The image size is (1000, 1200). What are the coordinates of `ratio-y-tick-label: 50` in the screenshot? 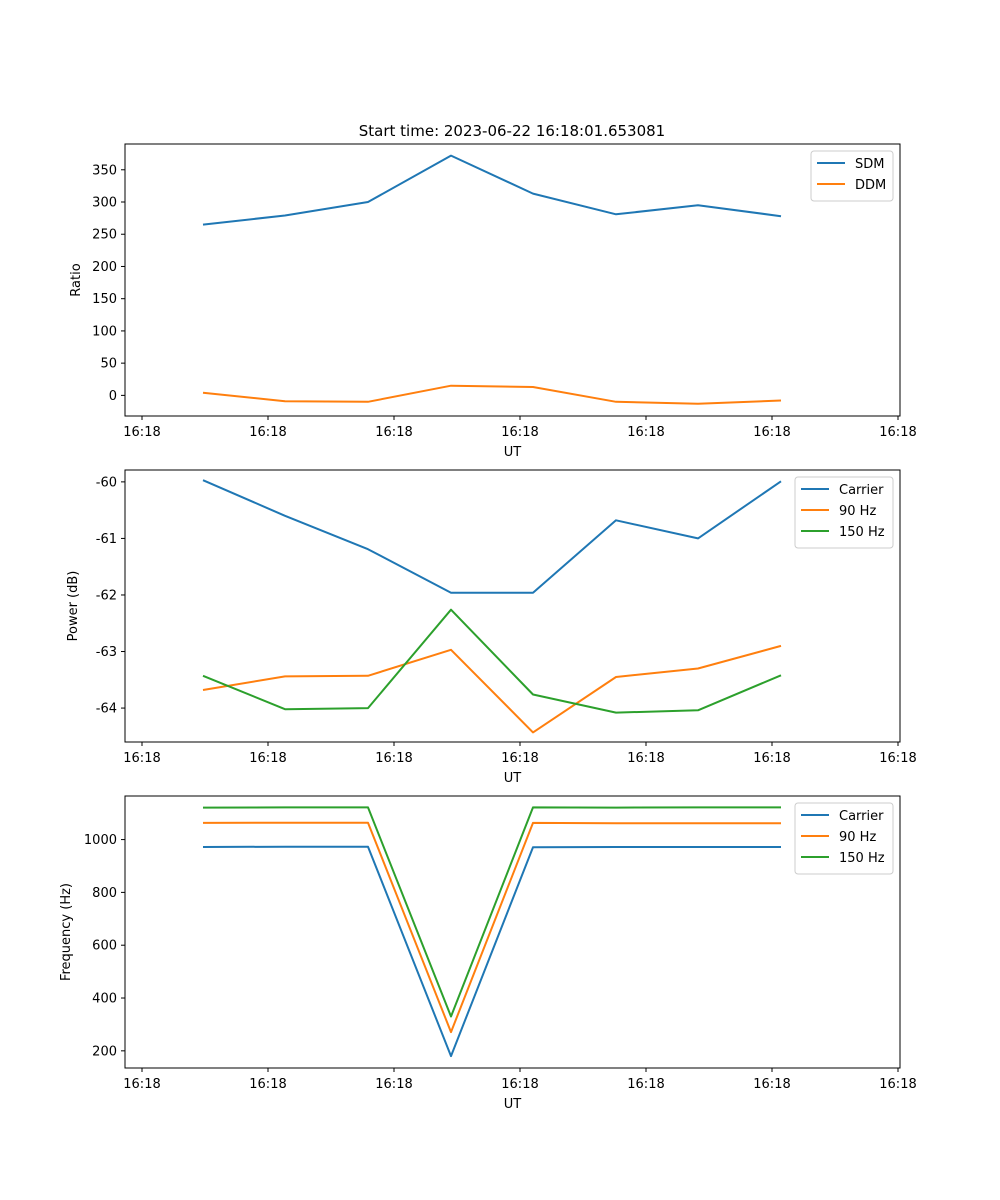 It's located at (108, 364).